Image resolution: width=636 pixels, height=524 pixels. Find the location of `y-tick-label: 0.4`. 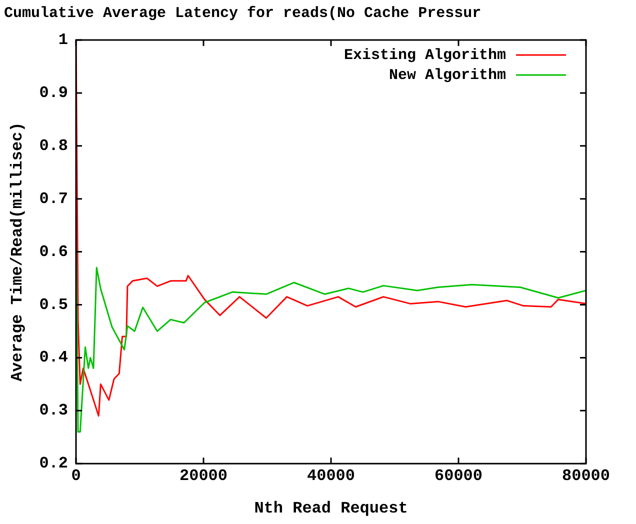

y-tick-label: 0.4 is located at coordinates (53, 357).